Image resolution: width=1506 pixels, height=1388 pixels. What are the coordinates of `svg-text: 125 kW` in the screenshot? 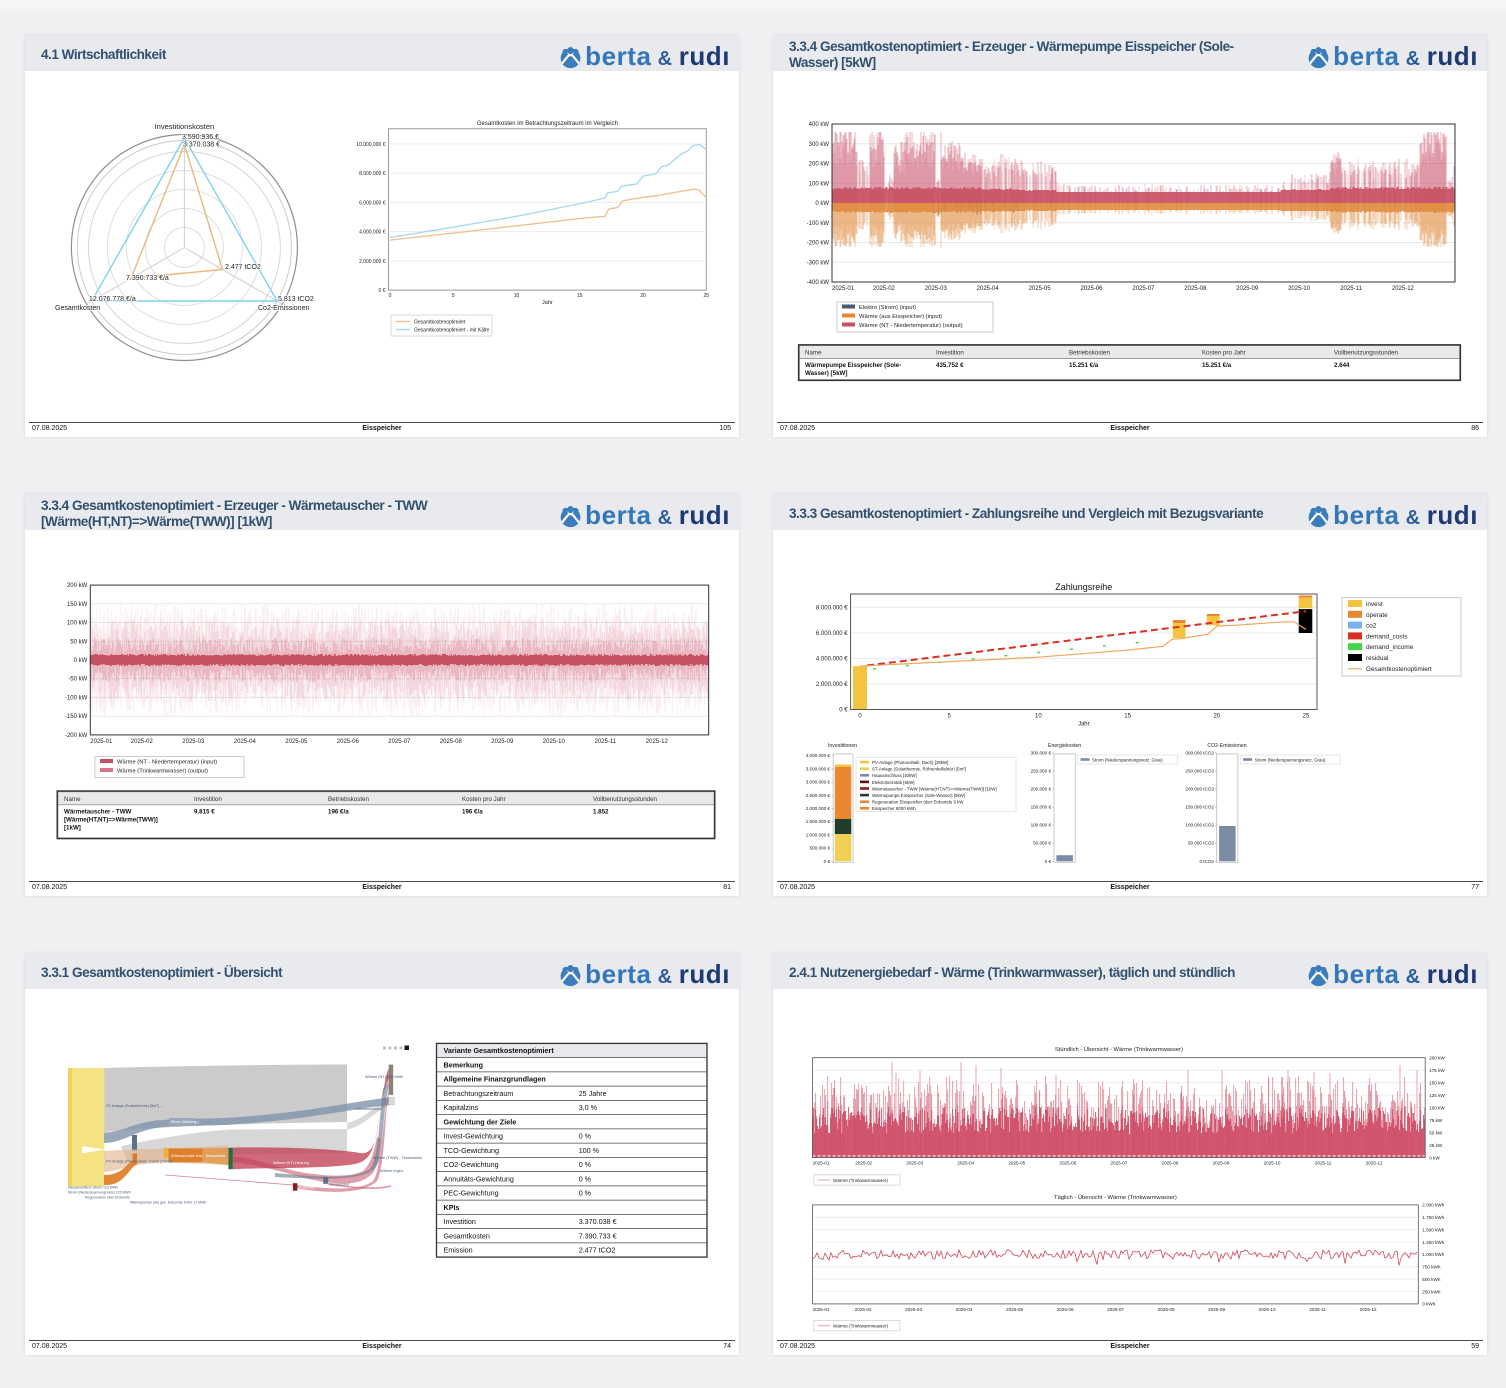 It's located at (1437, 1095).